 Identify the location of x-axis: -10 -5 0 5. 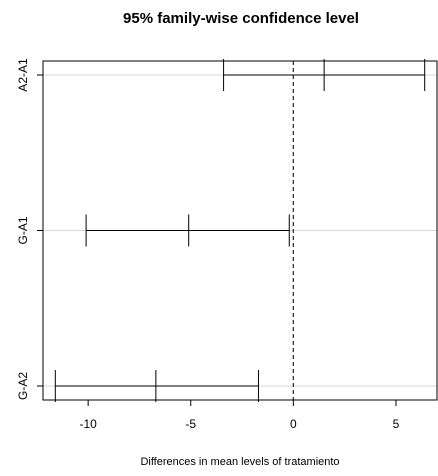
(239, 415).